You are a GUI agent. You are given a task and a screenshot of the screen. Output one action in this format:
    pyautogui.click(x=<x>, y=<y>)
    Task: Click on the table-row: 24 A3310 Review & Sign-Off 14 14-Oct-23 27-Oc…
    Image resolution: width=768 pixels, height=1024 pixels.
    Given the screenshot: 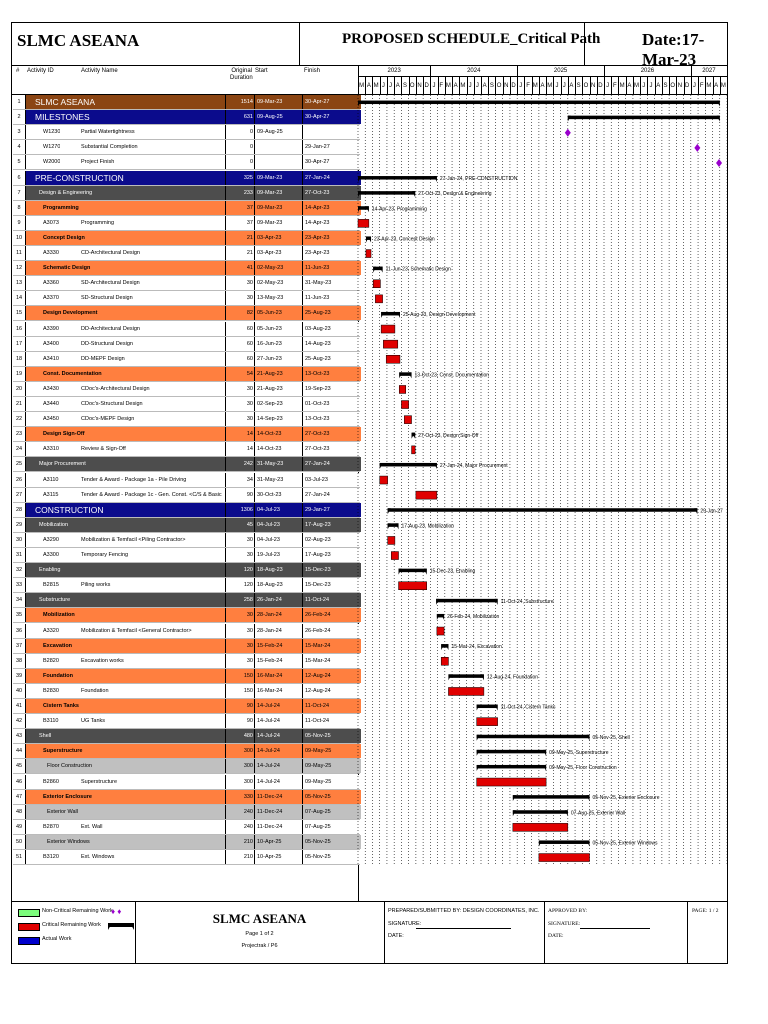 What is the action you would take?
    pyautogui.click(x=187, y=450)
    